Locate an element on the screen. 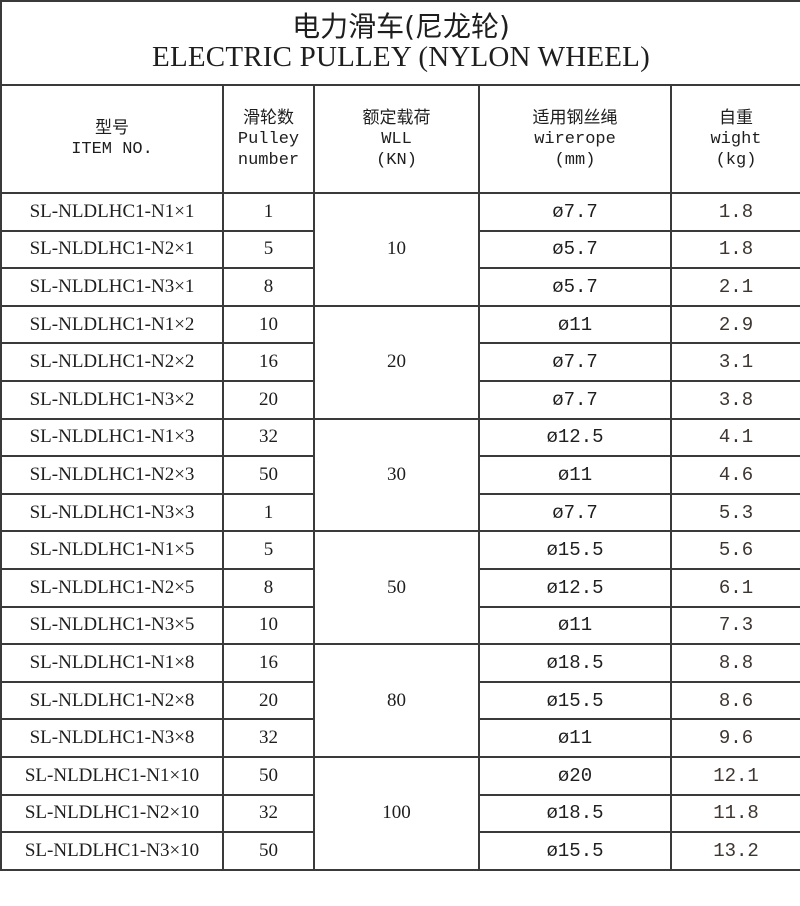 The height and width of the screenshot is (906, 800). table-row: SL-NLDLHC1-N2×8 20 ø15.5 8.6 is located at coordinates (400, 700).